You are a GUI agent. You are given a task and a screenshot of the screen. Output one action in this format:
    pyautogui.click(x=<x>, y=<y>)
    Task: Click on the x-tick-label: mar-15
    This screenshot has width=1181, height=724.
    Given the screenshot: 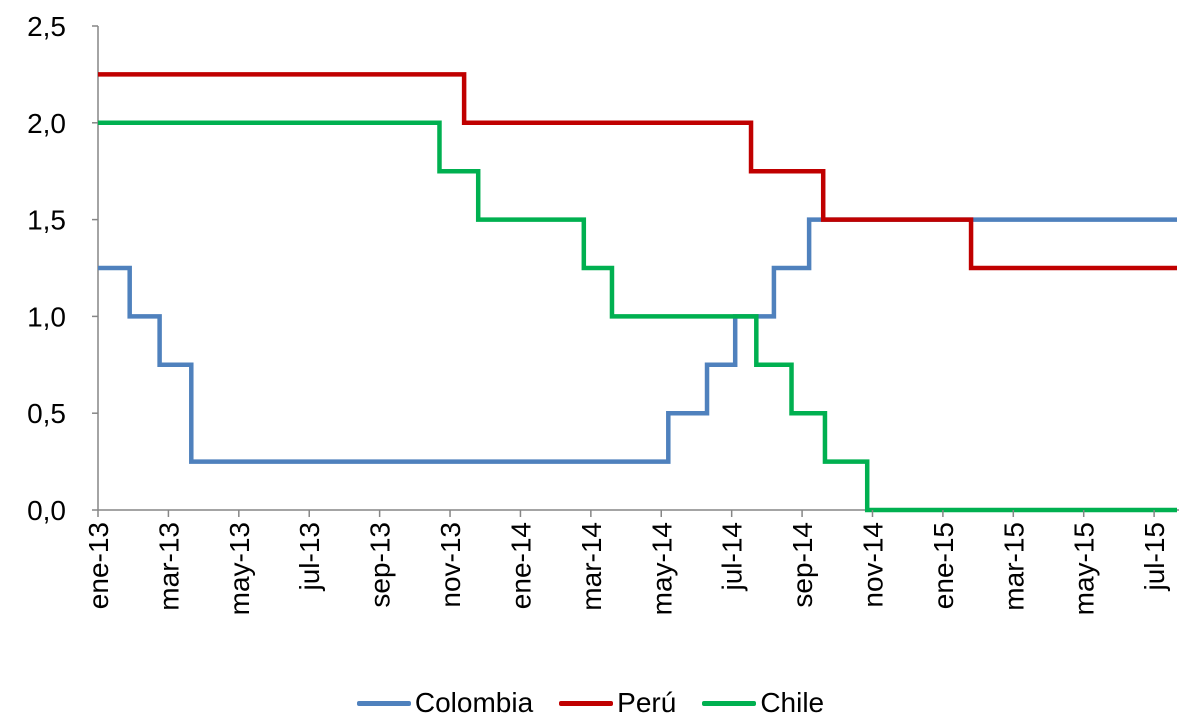 What is the action you would take?
    pyautogui.click(x=1013, y=566)
    